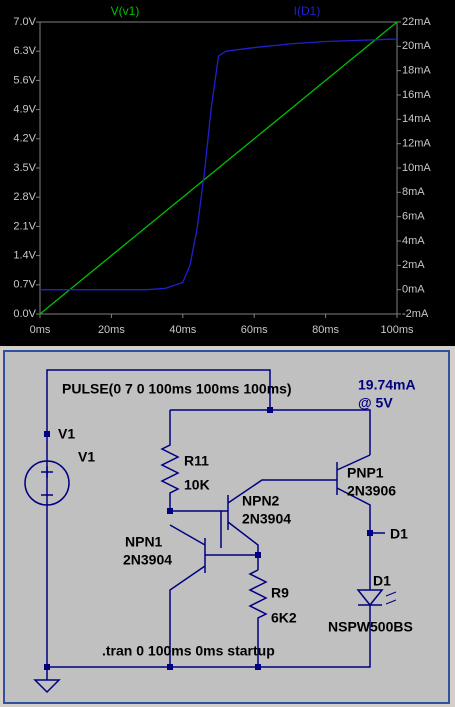 The height and width of the screenshot is (707, 455). I want to click on voltage-source, so click(47, 483).